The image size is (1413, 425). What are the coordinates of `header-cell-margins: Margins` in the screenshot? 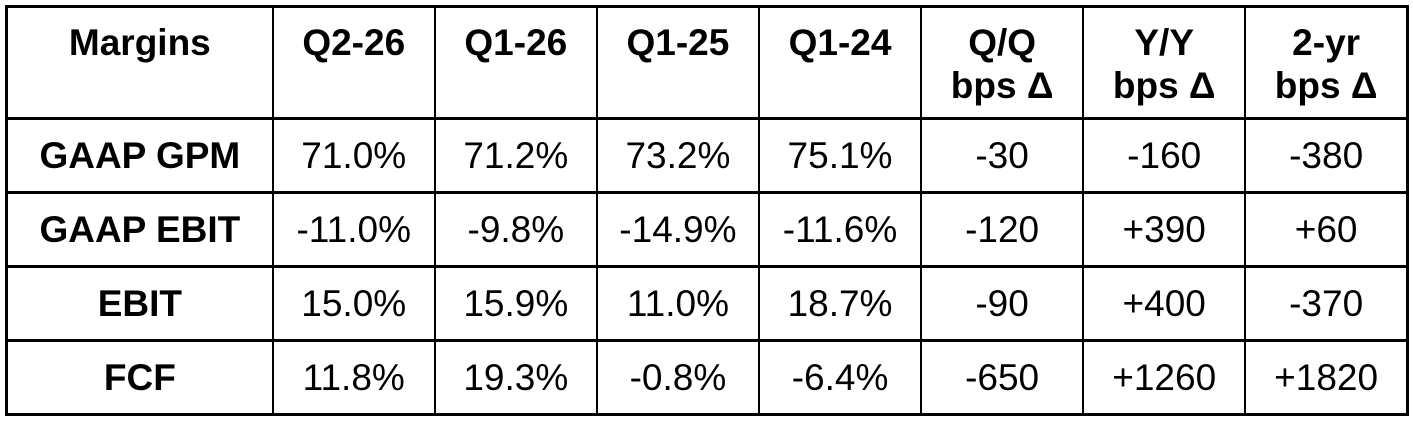 It's located at (139, 62).